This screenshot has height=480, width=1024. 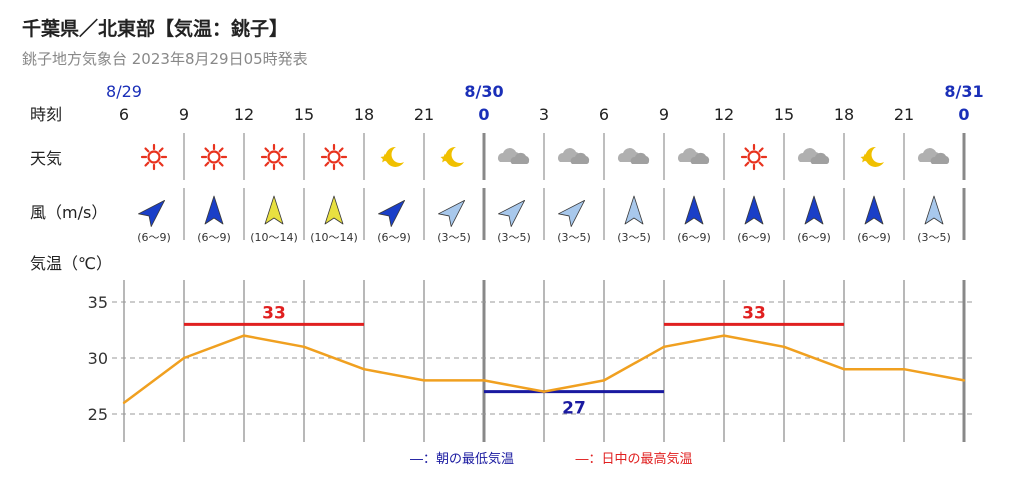 What do you see at coordinates (544, 114) in the screenshot?
I see `hour-label: 3` at bounding box center [544, 114].